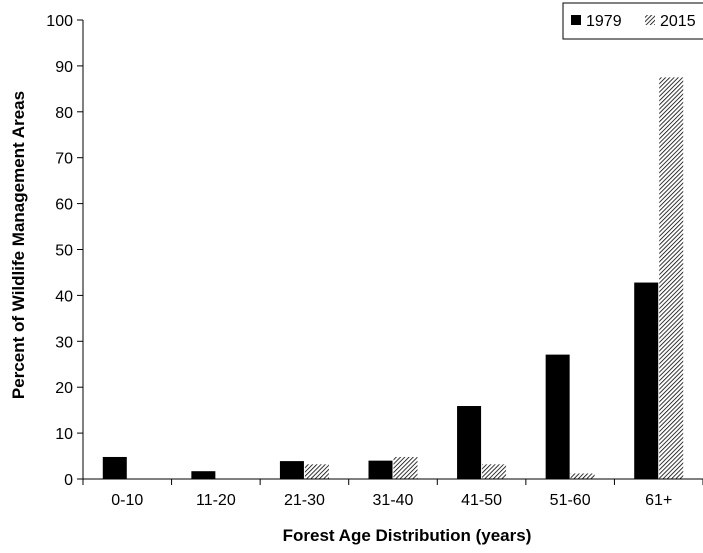 The image size is (703, 553). I want to click on y-tick-label: 0, so click(68, 480).